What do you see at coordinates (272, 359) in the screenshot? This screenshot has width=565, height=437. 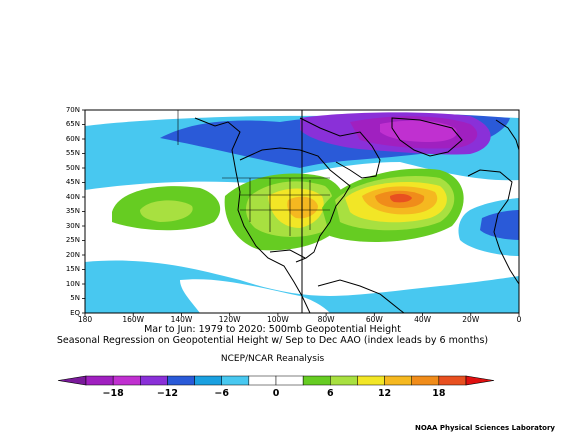 I see `caption-dataset: NCEP/NCAR Reanalysis` at bounding box center [272, 359].